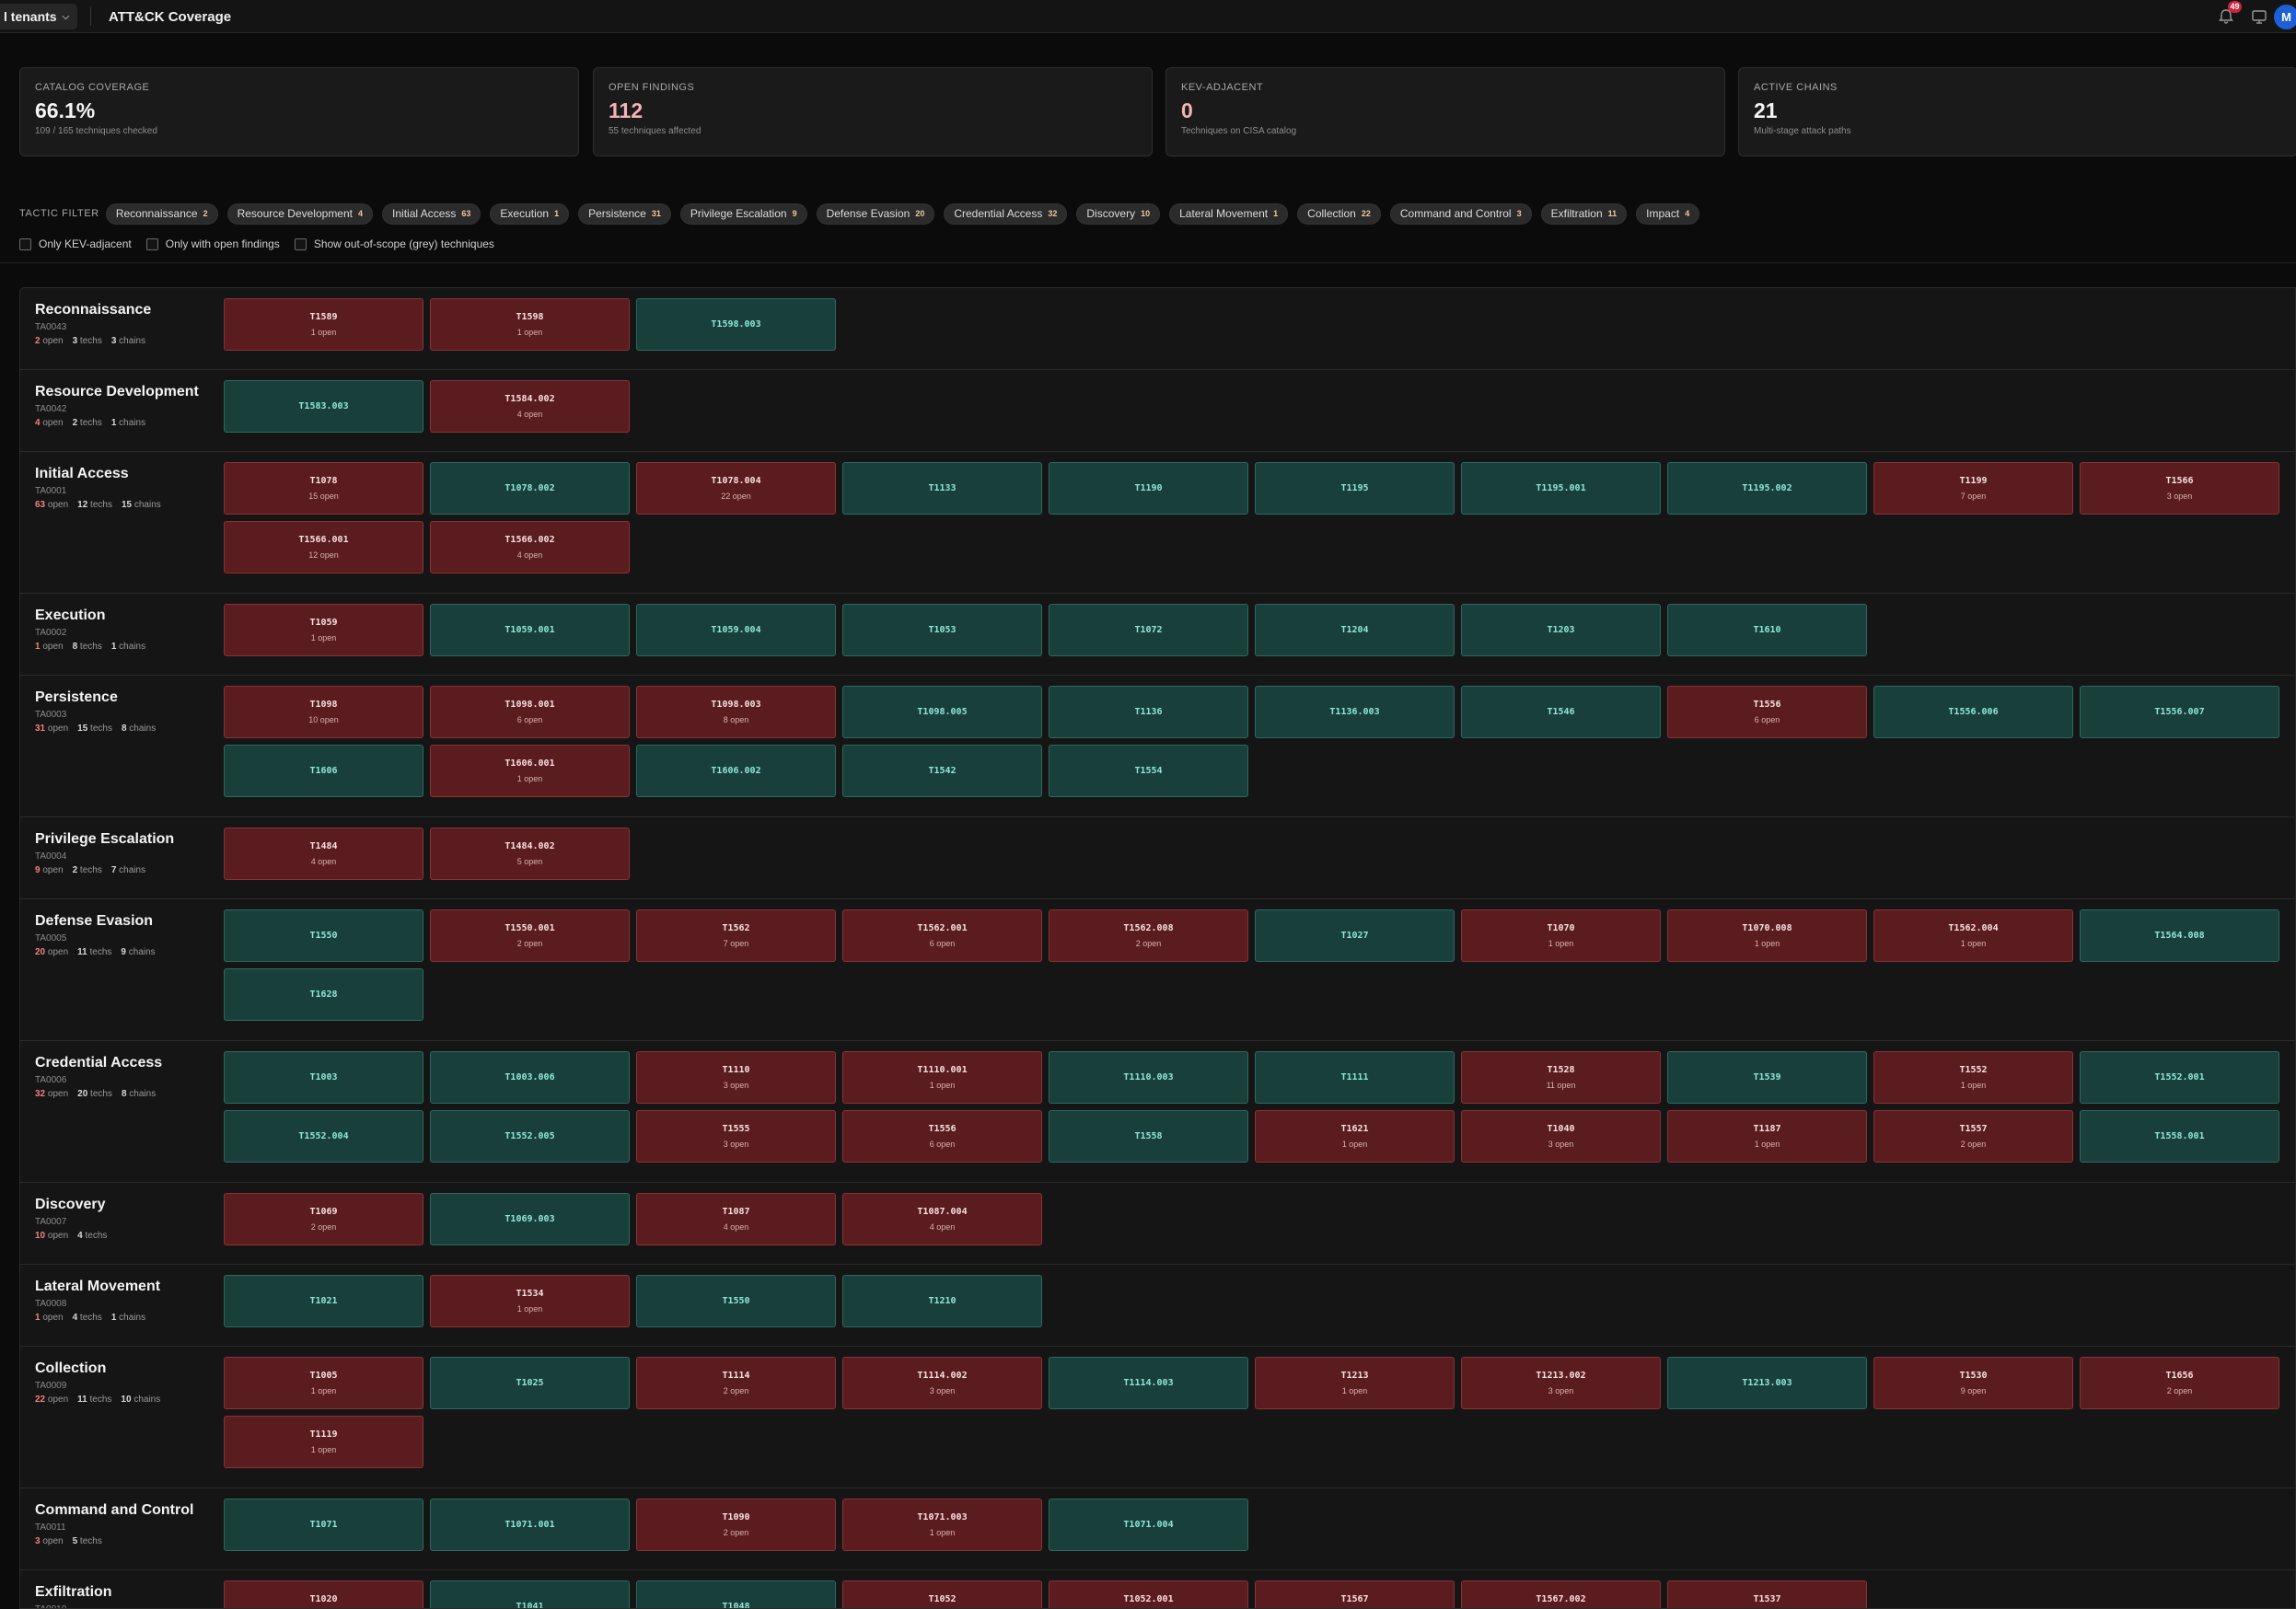  I want to click on technique-tile-finding: T1213 1 open, so click(1355, 1383).